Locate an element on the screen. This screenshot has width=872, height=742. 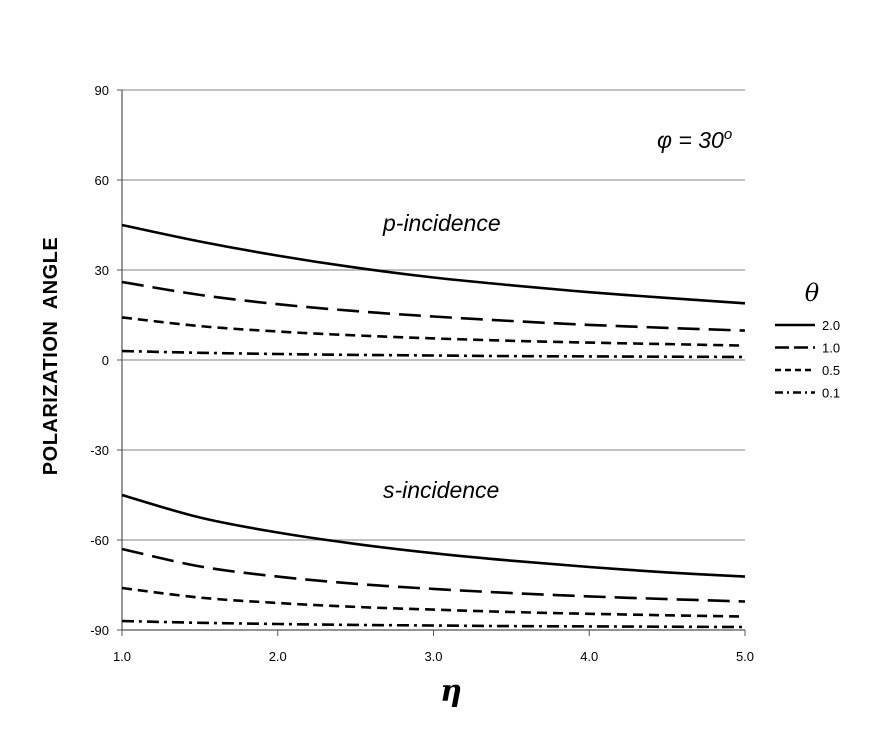
legend-title: θ is located at coordinates (812, 293).